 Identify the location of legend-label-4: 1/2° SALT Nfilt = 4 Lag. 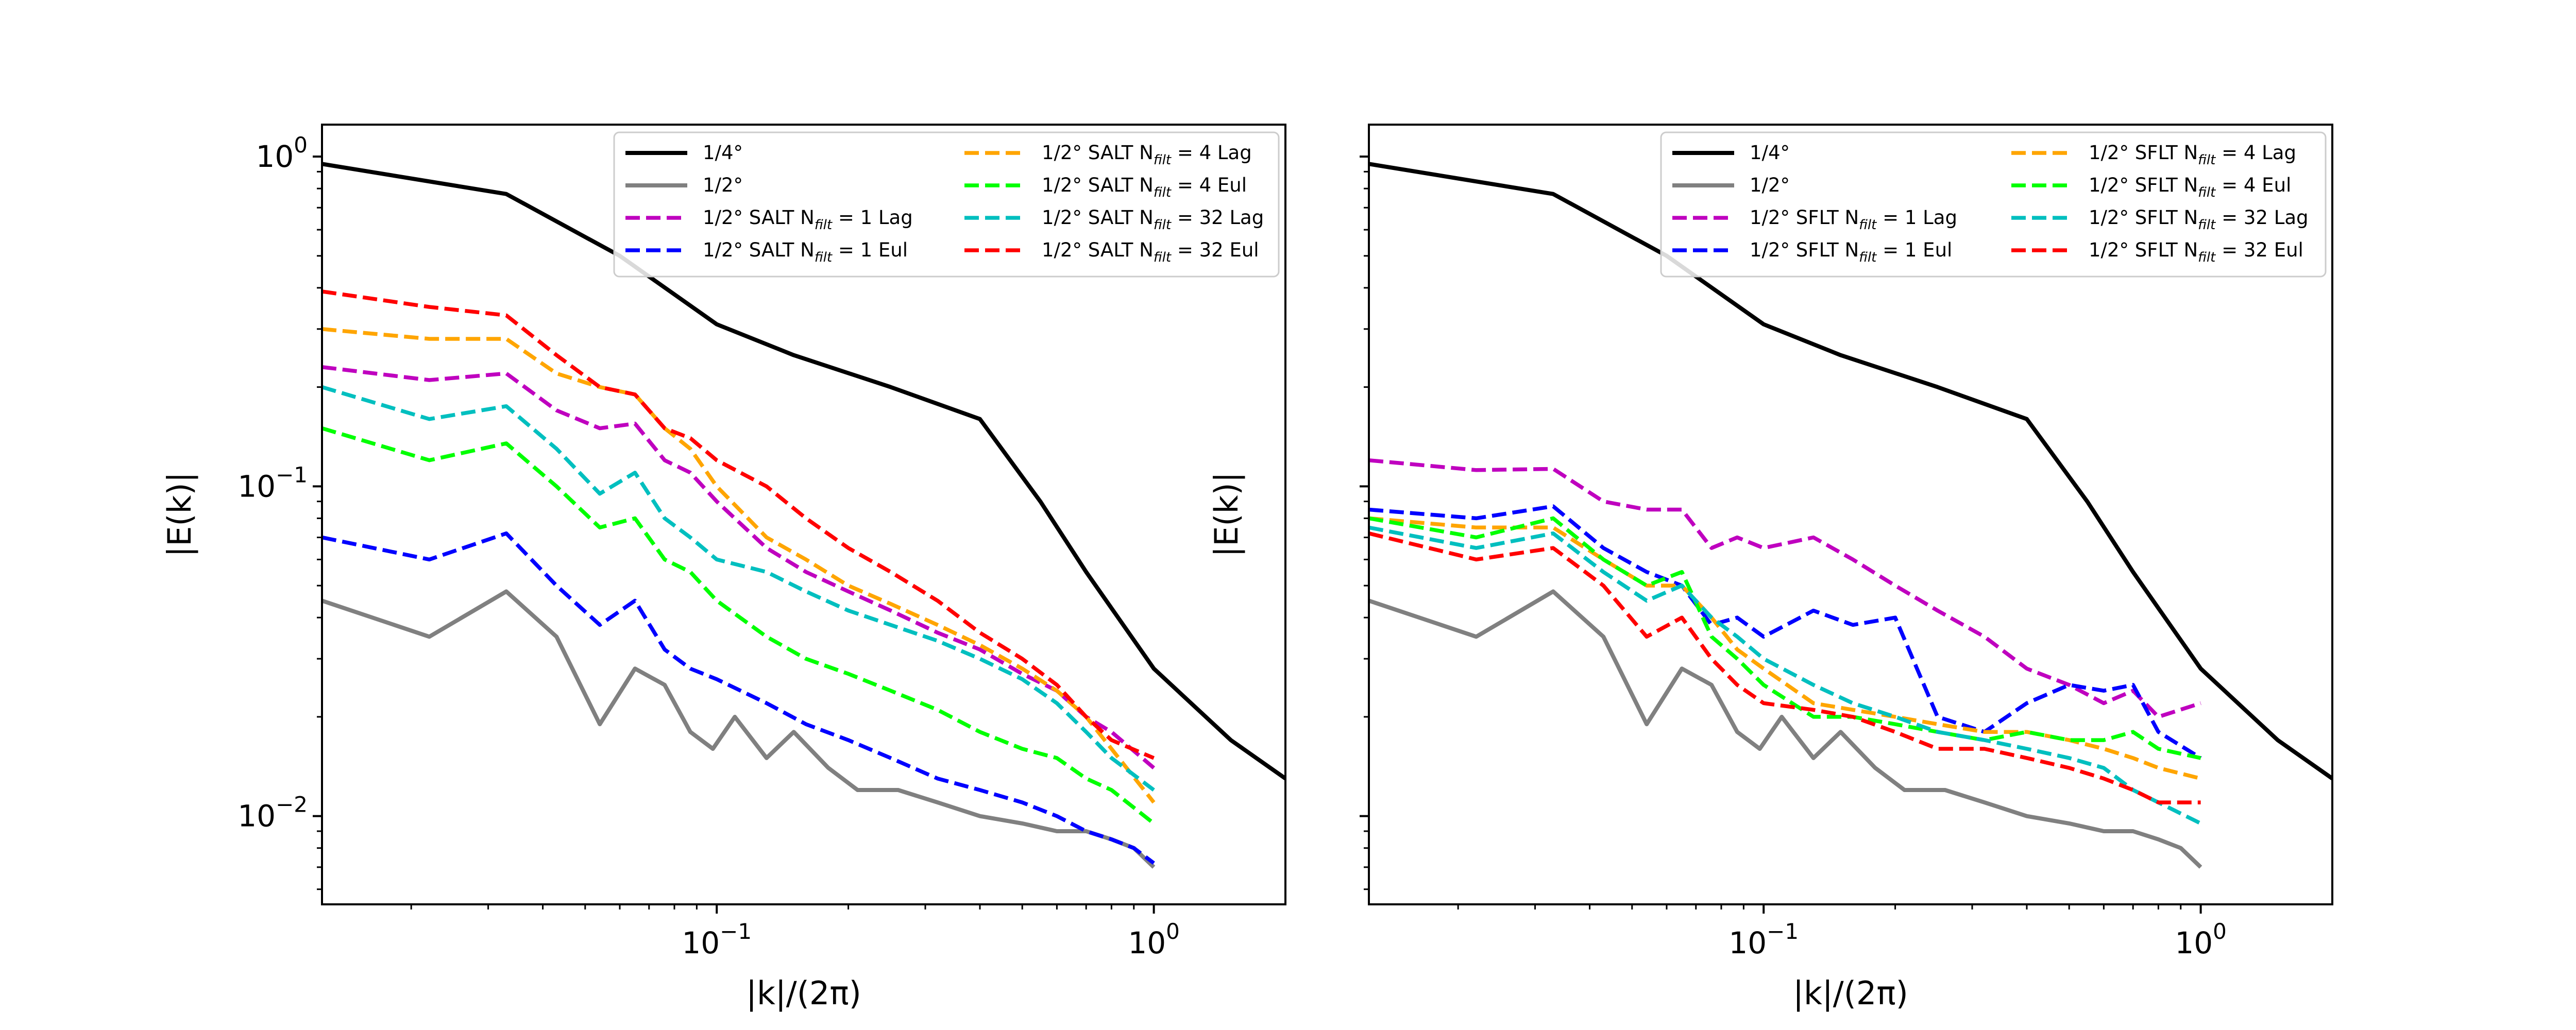
(1147, 155).